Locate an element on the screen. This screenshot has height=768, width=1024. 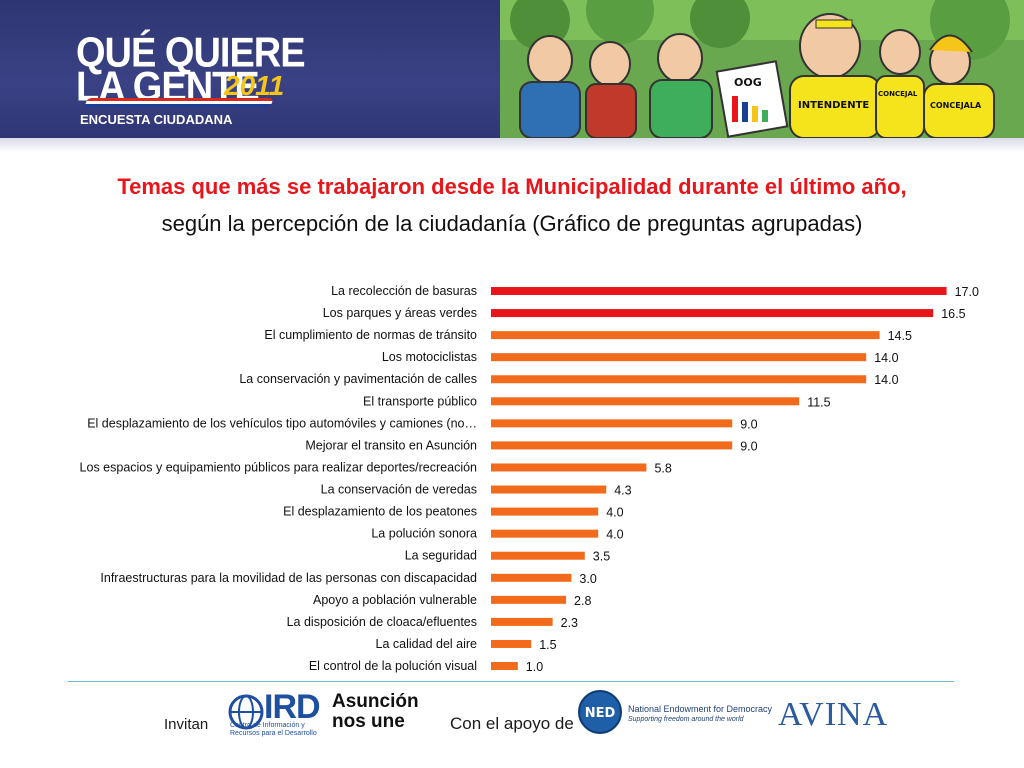
ned-circle-logo: NED is located at coordinates (600, 712).